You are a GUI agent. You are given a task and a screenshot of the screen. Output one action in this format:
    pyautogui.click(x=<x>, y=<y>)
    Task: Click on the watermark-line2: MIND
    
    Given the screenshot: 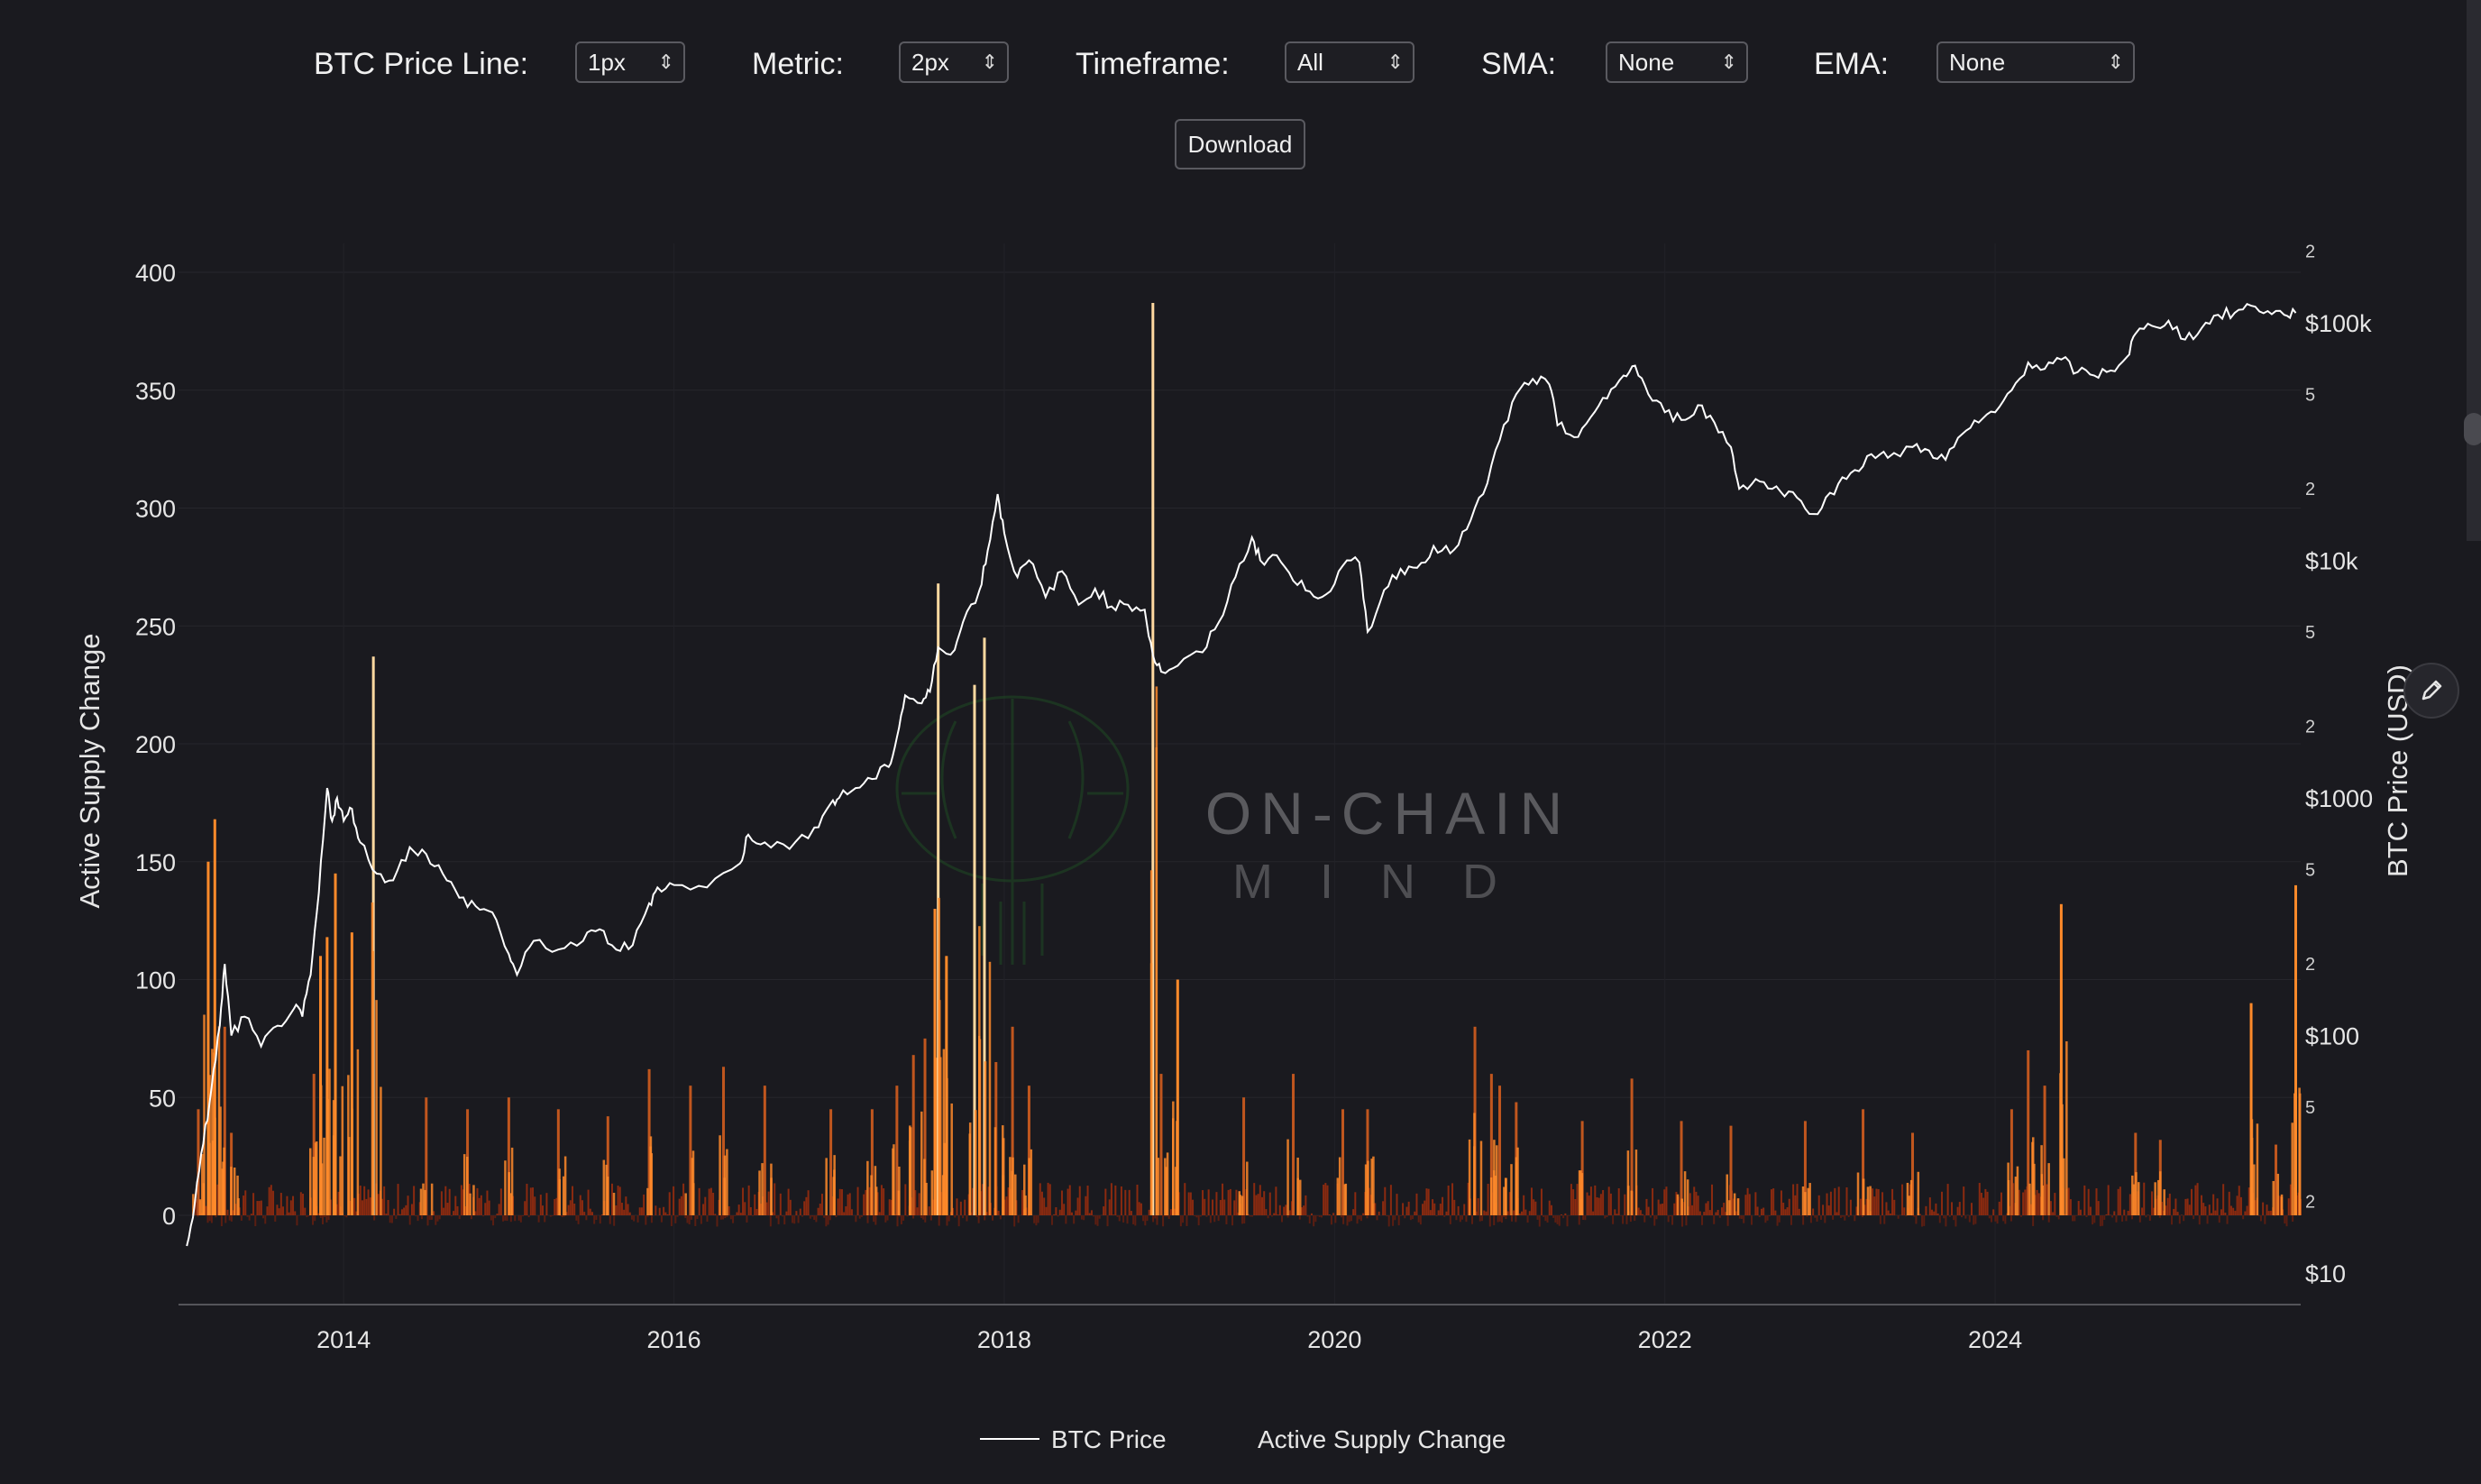 What is the action you would take?
    pyautogui.click(x=1388, y=882)
    